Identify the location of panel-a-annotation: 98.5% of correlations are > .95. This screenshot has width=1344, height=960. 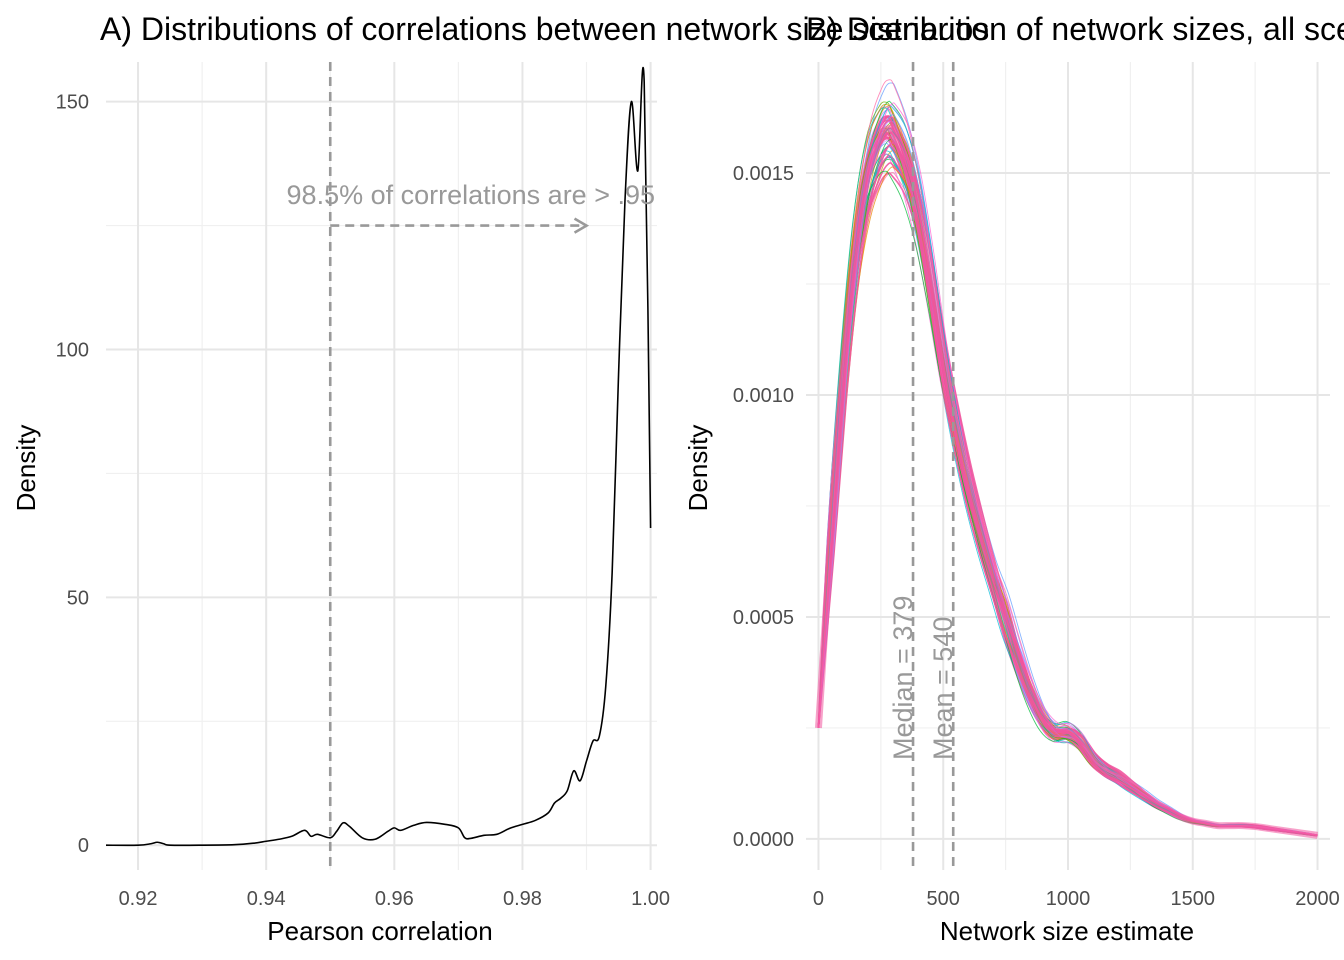
(471, 195).